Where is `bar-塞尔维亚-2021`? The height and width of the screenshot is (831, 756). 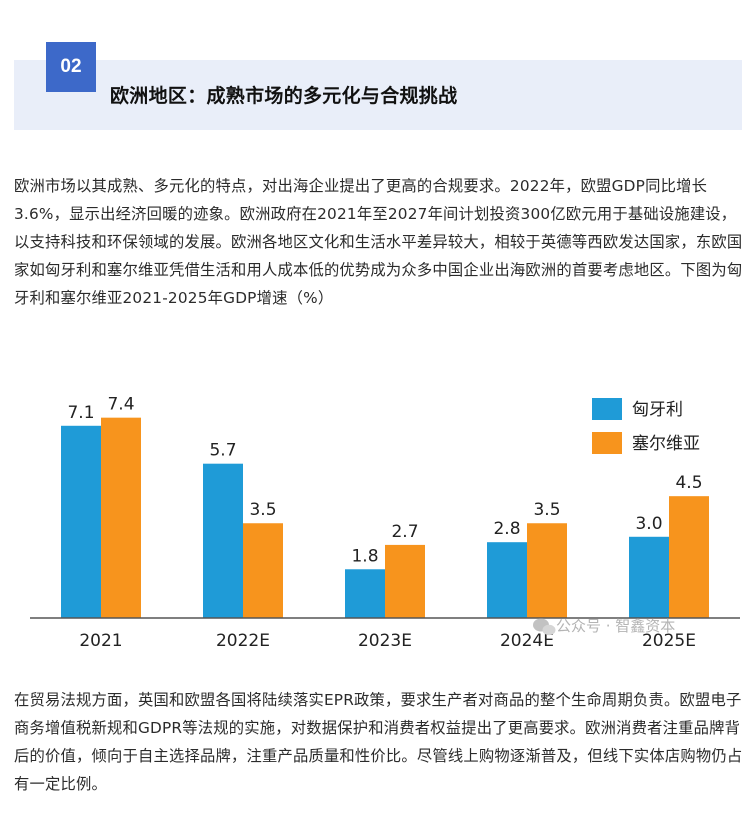 bar-塞尔维亚-2021 is located at coordinates (121, 517).